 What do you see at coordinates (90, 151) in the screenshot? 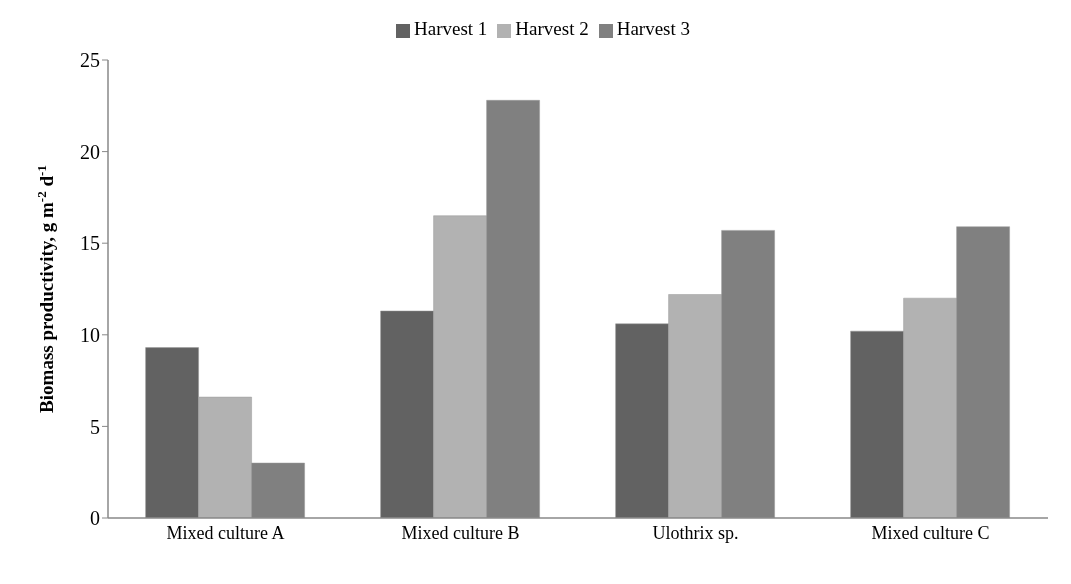
I see `y-tick-label: 20` at bounding box center [90, 151].